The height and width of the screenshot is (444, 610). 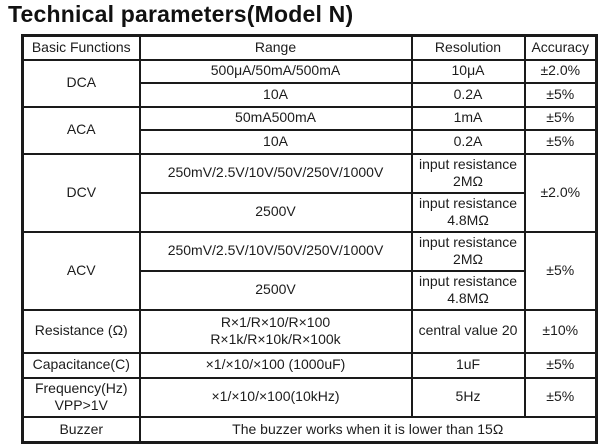 What do you see at coordinates (560, 397) in the screenshot?
I see `cell-frequency-accuracy: ±5%` at bounding box center [560, 397].